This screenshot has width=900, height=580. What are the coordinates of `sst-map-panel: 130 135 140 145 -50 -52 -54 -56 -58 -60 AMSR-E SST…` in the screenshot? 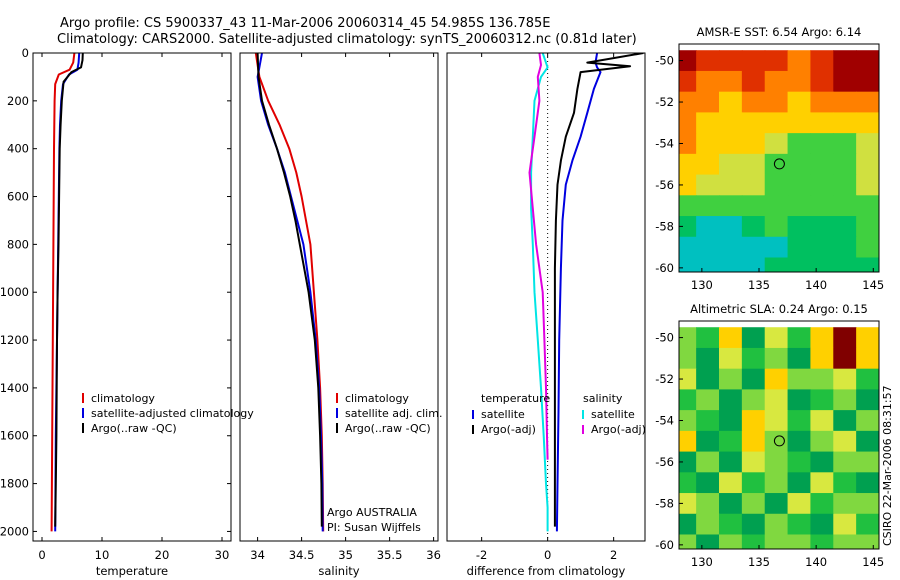 It's located at (769, 158).